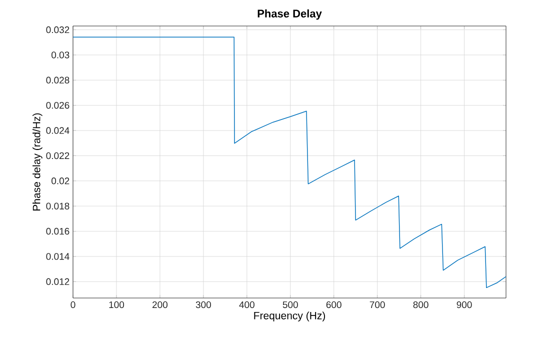 The width and height of the screenshot is (560, 337). Describe the element at coordinates (58, 130) in the screenshot. I see `y-tick-label: 0.024` at that location.